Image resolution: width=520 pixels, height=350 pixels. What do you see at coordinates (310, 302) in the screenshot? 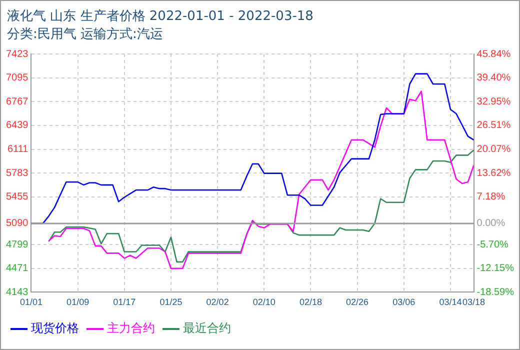
I see `x-tick-label: 02/18` at bounding box center [310, 302].